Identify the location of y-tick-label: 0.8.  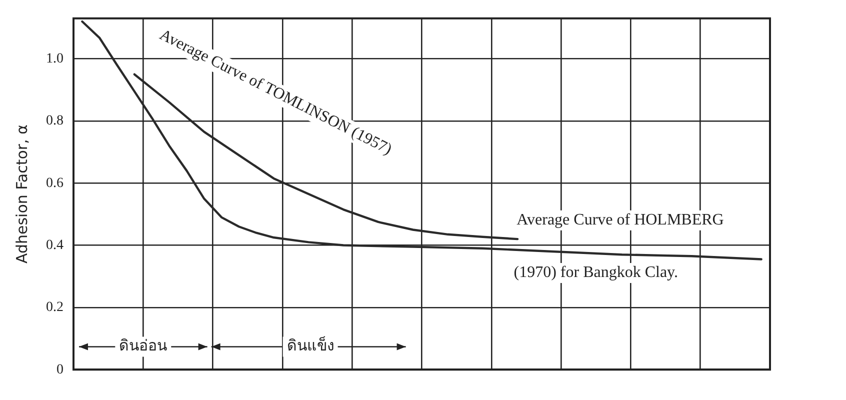
(55, 121).